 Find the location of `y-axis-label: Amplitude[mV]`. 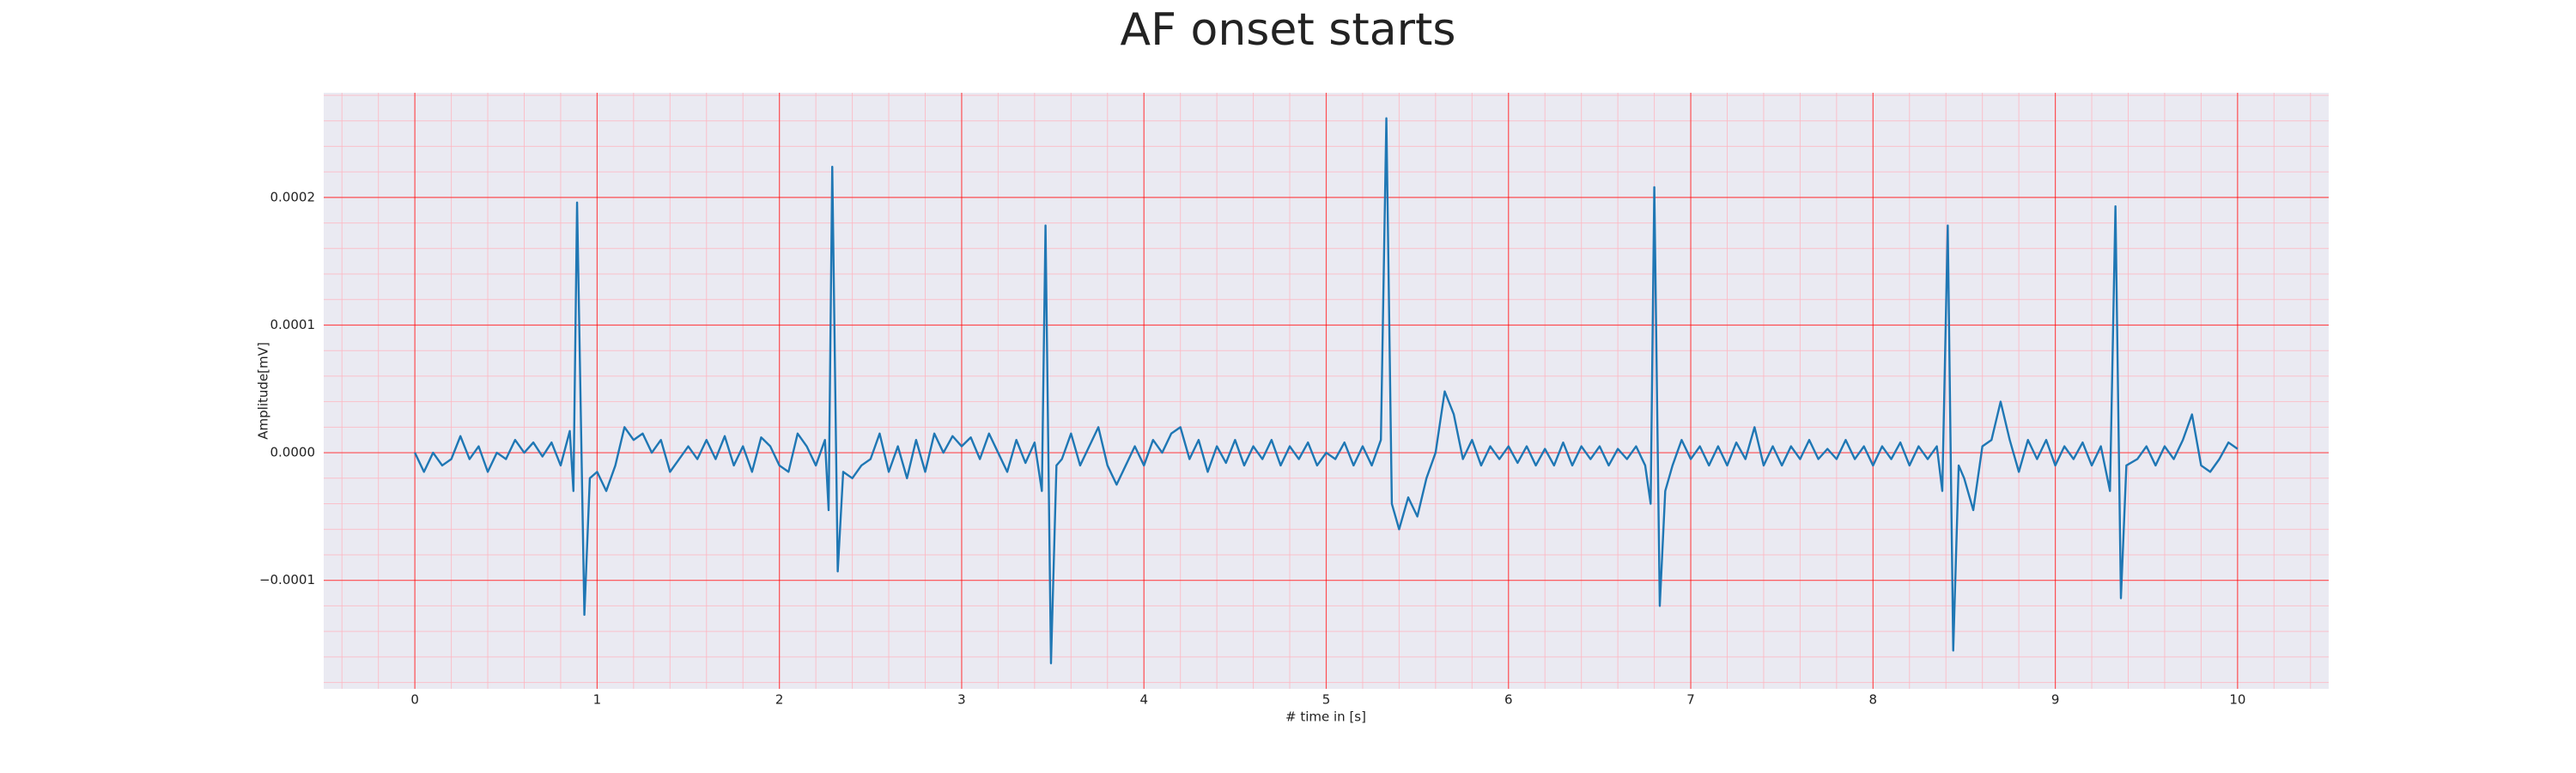

y-axis-label: Amplitude[mV] is located at coordinates (263, 390).